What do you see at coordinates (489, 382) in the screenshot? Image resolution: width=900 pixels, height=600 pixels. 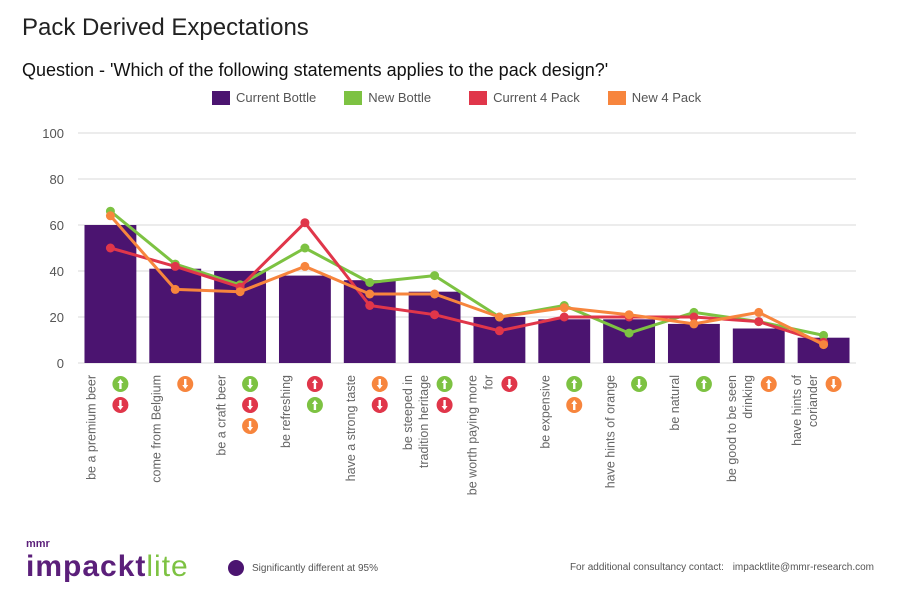 I see `x-tick-label: for` at bounding box center [489, 382].